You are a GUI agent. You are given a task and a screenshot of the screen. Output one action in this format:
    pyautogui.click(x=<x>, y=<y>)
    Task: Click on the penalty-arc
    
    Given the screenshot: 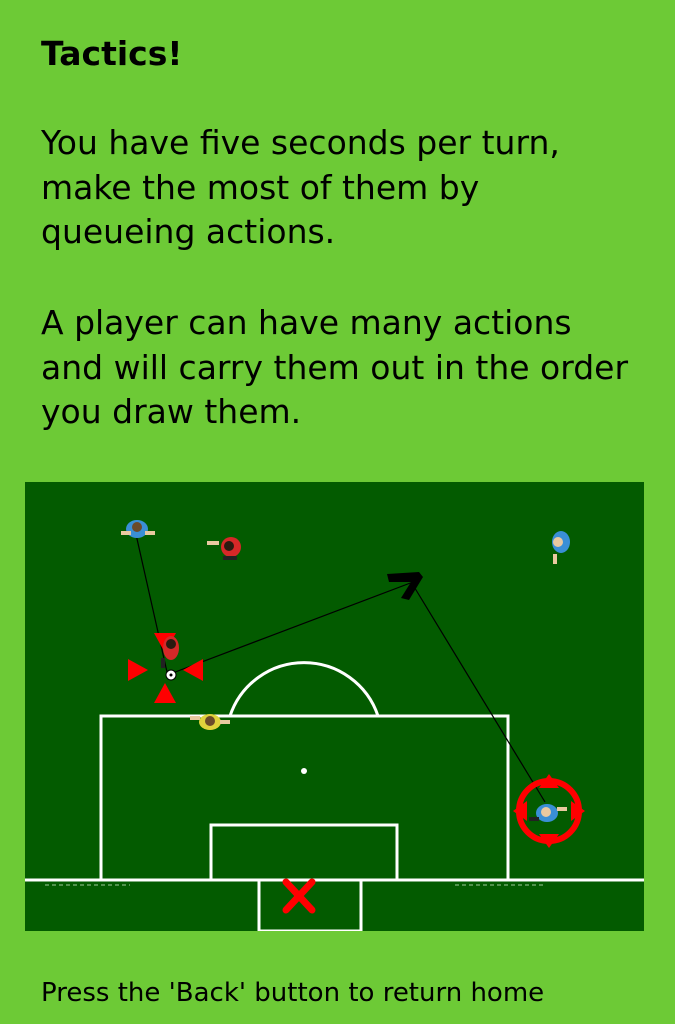 What is the action you would take?
    pyautogui.click(x=304, y=689)
    